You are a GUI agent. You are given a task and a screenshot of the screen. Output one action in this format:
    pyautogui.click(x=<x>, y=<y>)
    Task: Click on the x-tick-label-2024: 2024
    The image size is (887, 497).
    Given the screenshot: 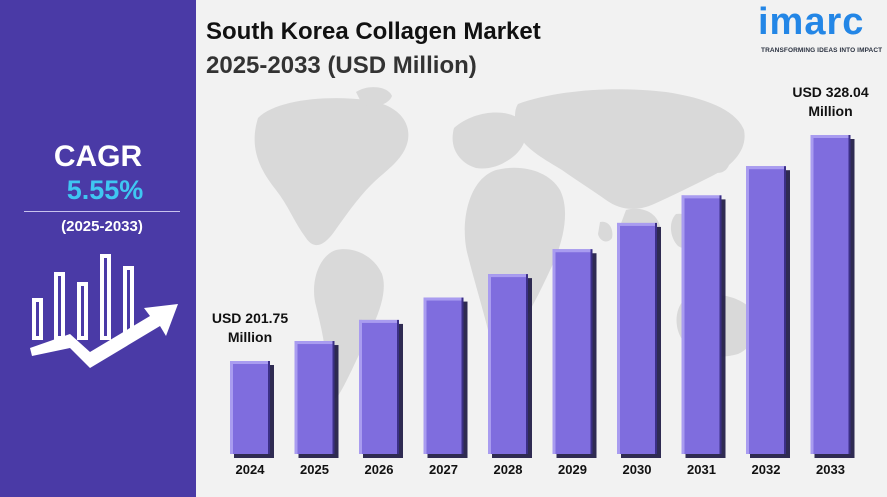 What is the action you would take?
    pyautogui.click(x=251, y=469)
    